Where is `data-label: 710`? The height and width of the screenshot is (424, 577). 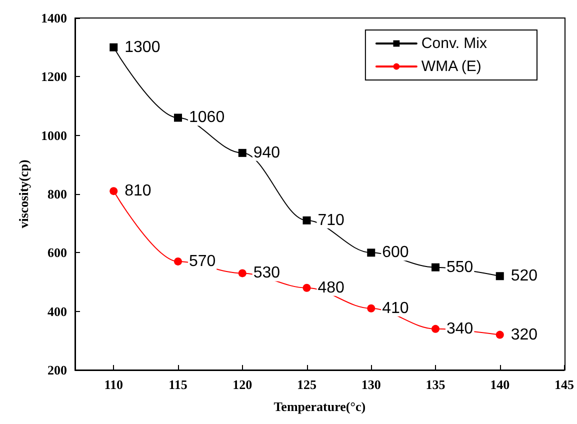 data-label: 710 is located at coordinates (331, 220).